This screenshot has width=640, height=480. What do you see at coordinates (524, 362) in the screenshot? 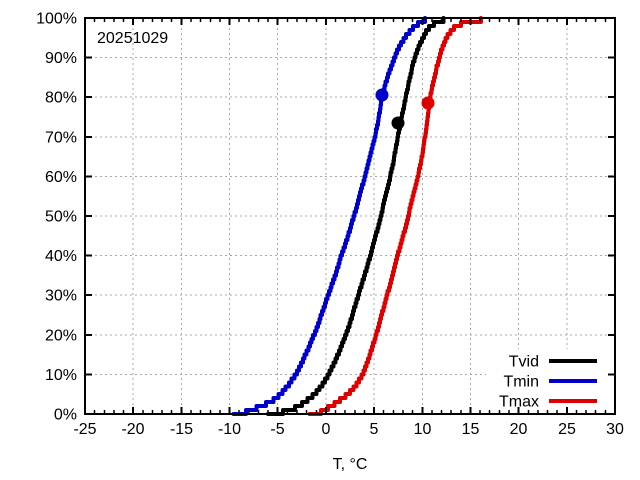
I see `legend-label-tvid: Tvid` at bounding box center [524, 362].